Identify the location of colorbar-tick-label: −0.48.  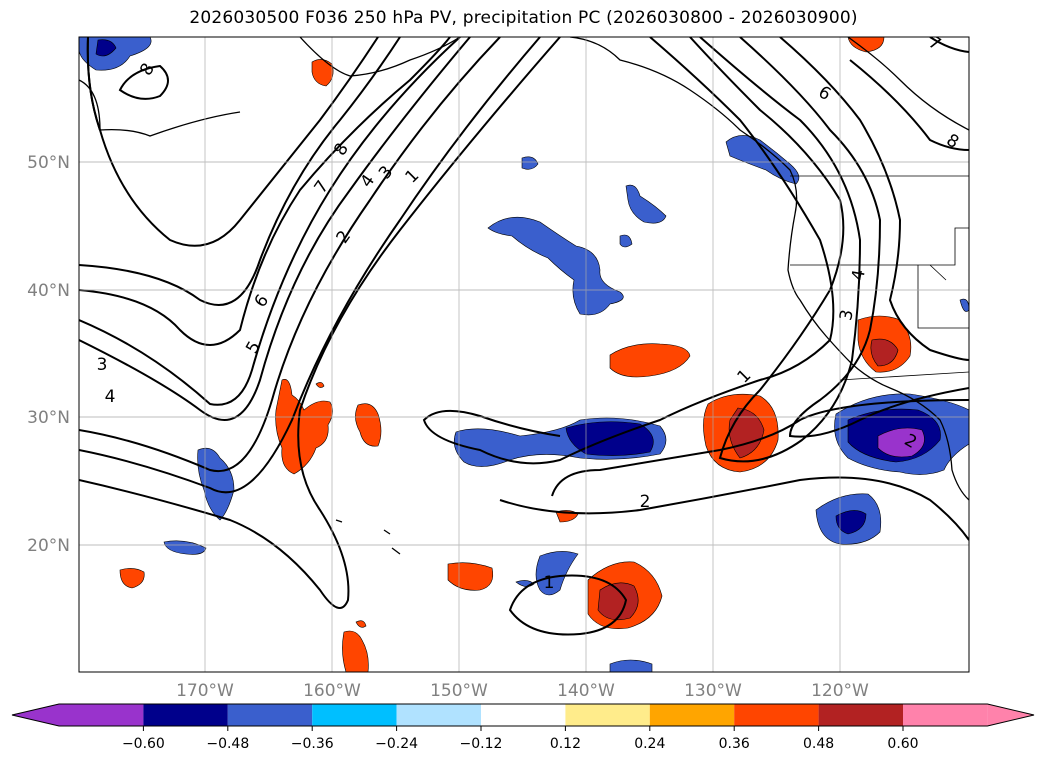
(227, 744).